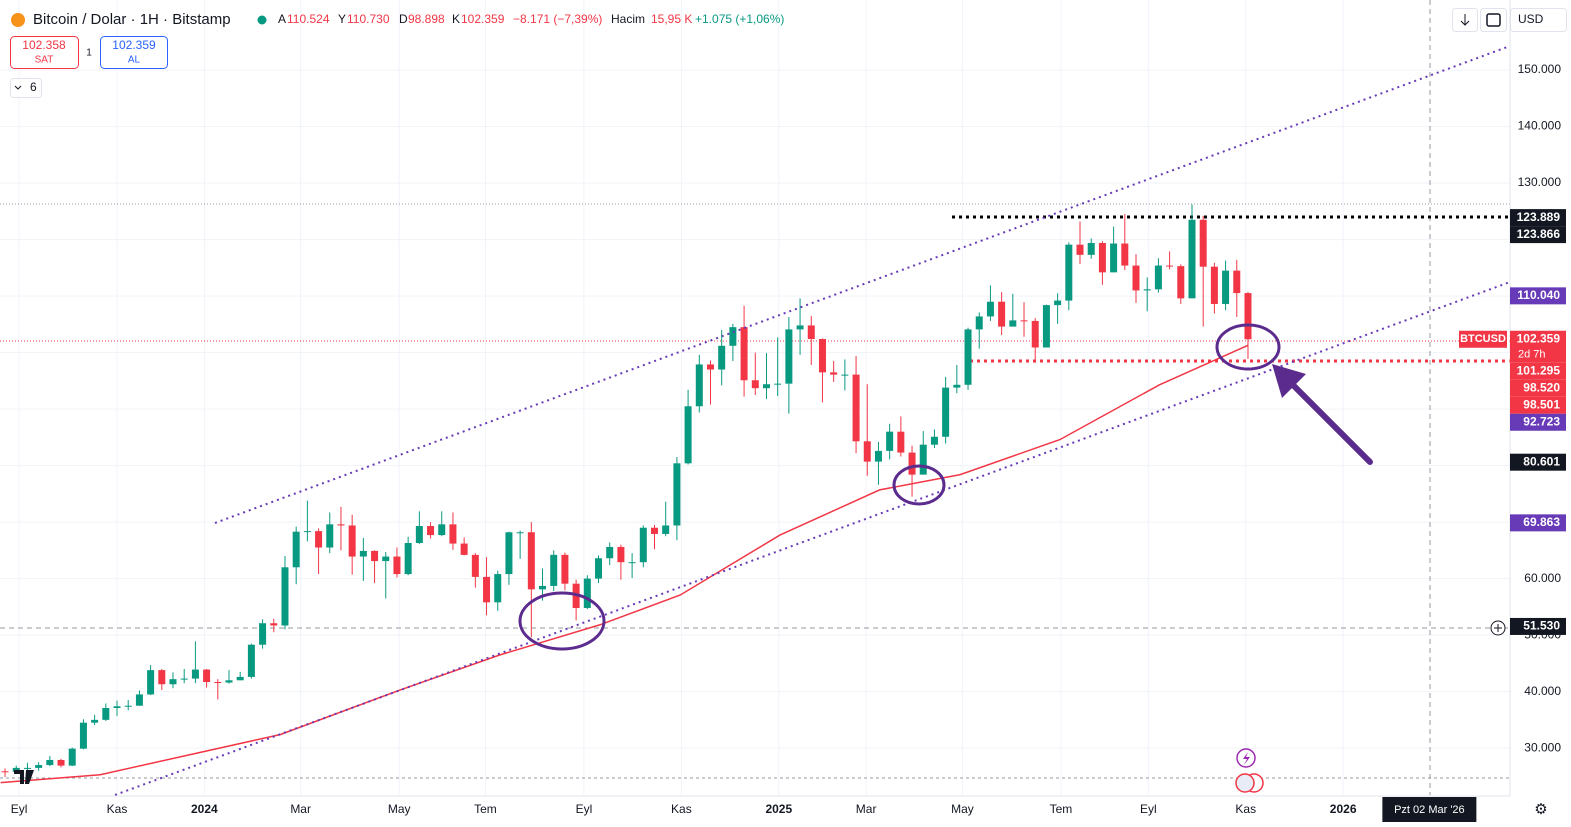 Image resolution: width=1571 pixels, height=827 pixels. Describe the element at coordinates (1465, 20) in the screenshot. I see `down-icon` at that location.